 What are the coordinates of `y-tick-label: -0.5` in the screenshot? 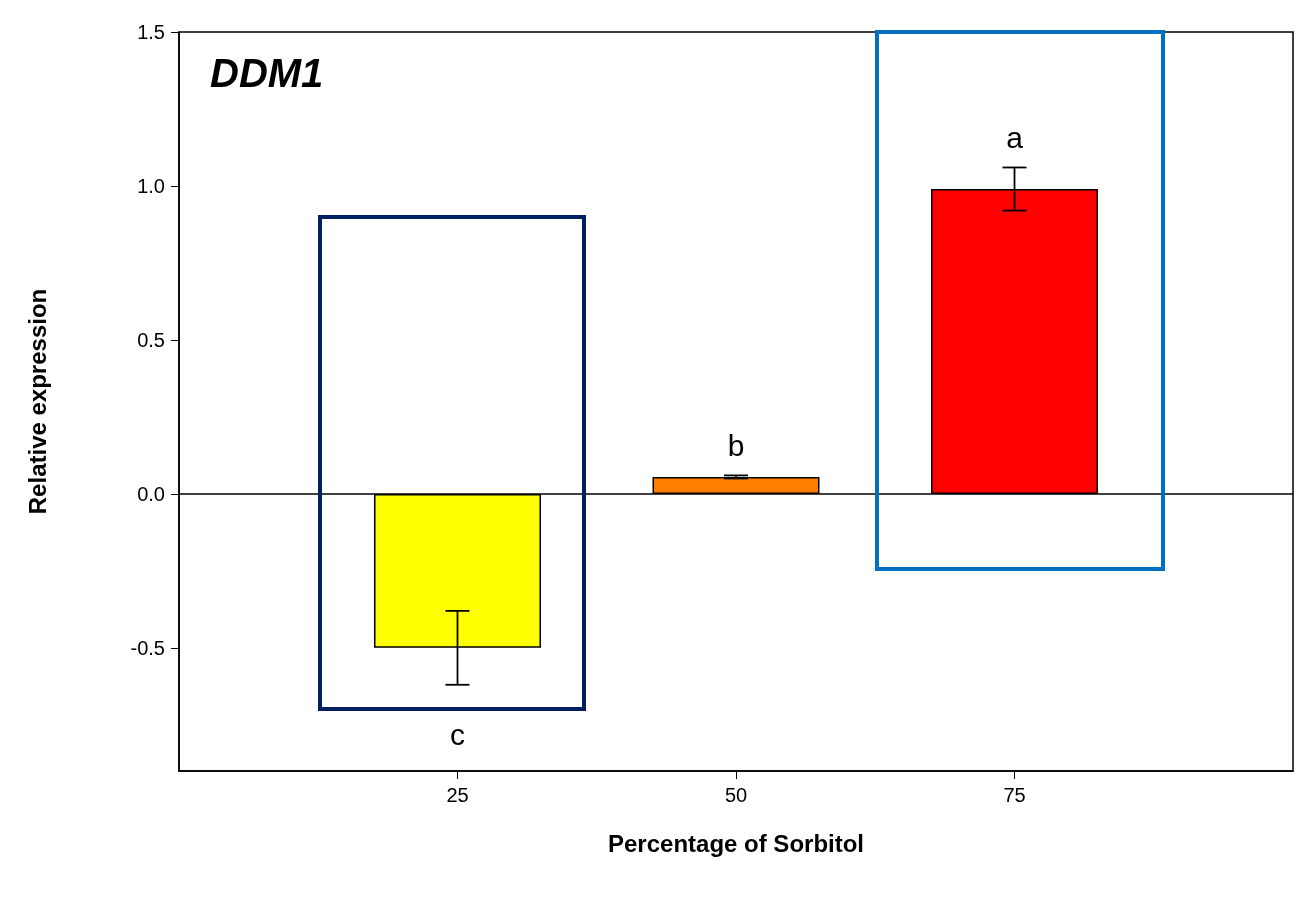 It's located at (147, 647).